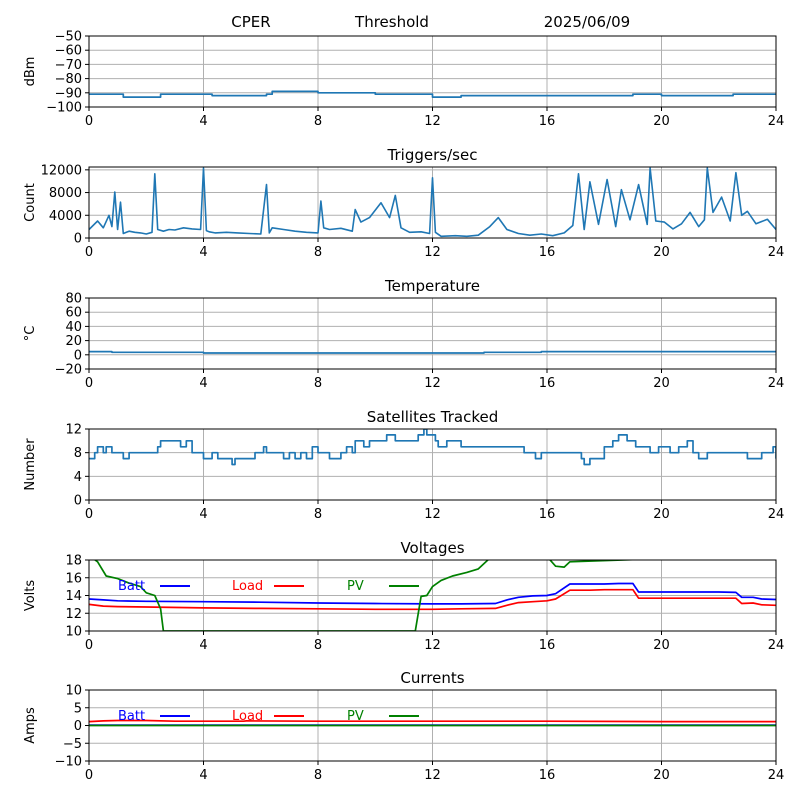 Image resolution: width=800 pixels, height=800 pixels. Describe the element at coordinates (73, 596) in the screenshot. I see `y-tick-label: 14` at that location.